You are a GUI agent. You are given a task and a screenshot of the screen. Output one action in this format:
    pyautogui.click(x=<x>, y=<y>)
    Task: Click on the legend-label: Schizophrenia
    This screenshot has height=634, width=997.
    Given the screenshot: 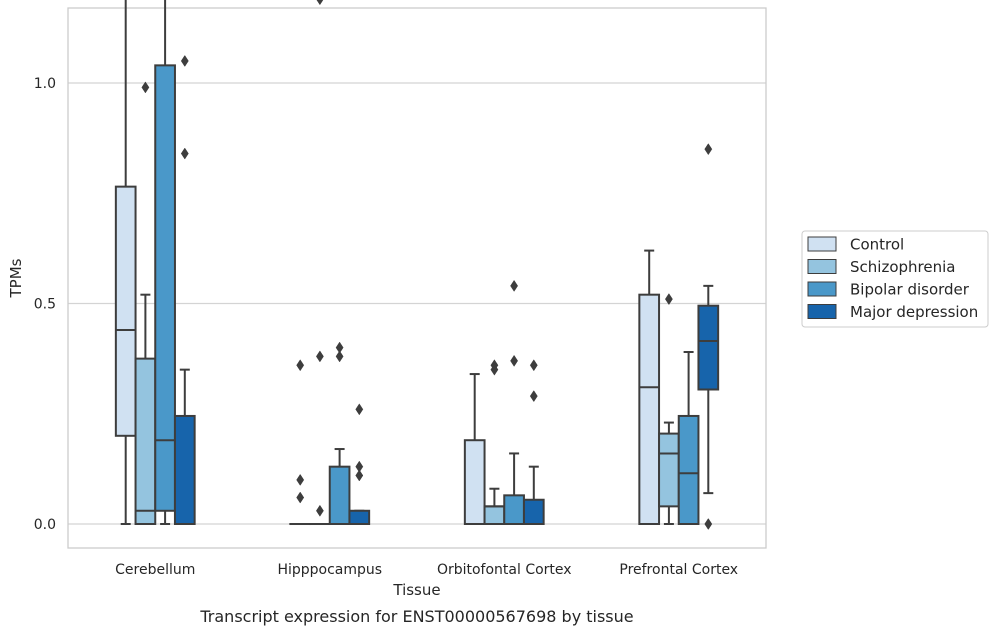 What is the action you would take?
    pyautogui.click(x=902, y=267)
    